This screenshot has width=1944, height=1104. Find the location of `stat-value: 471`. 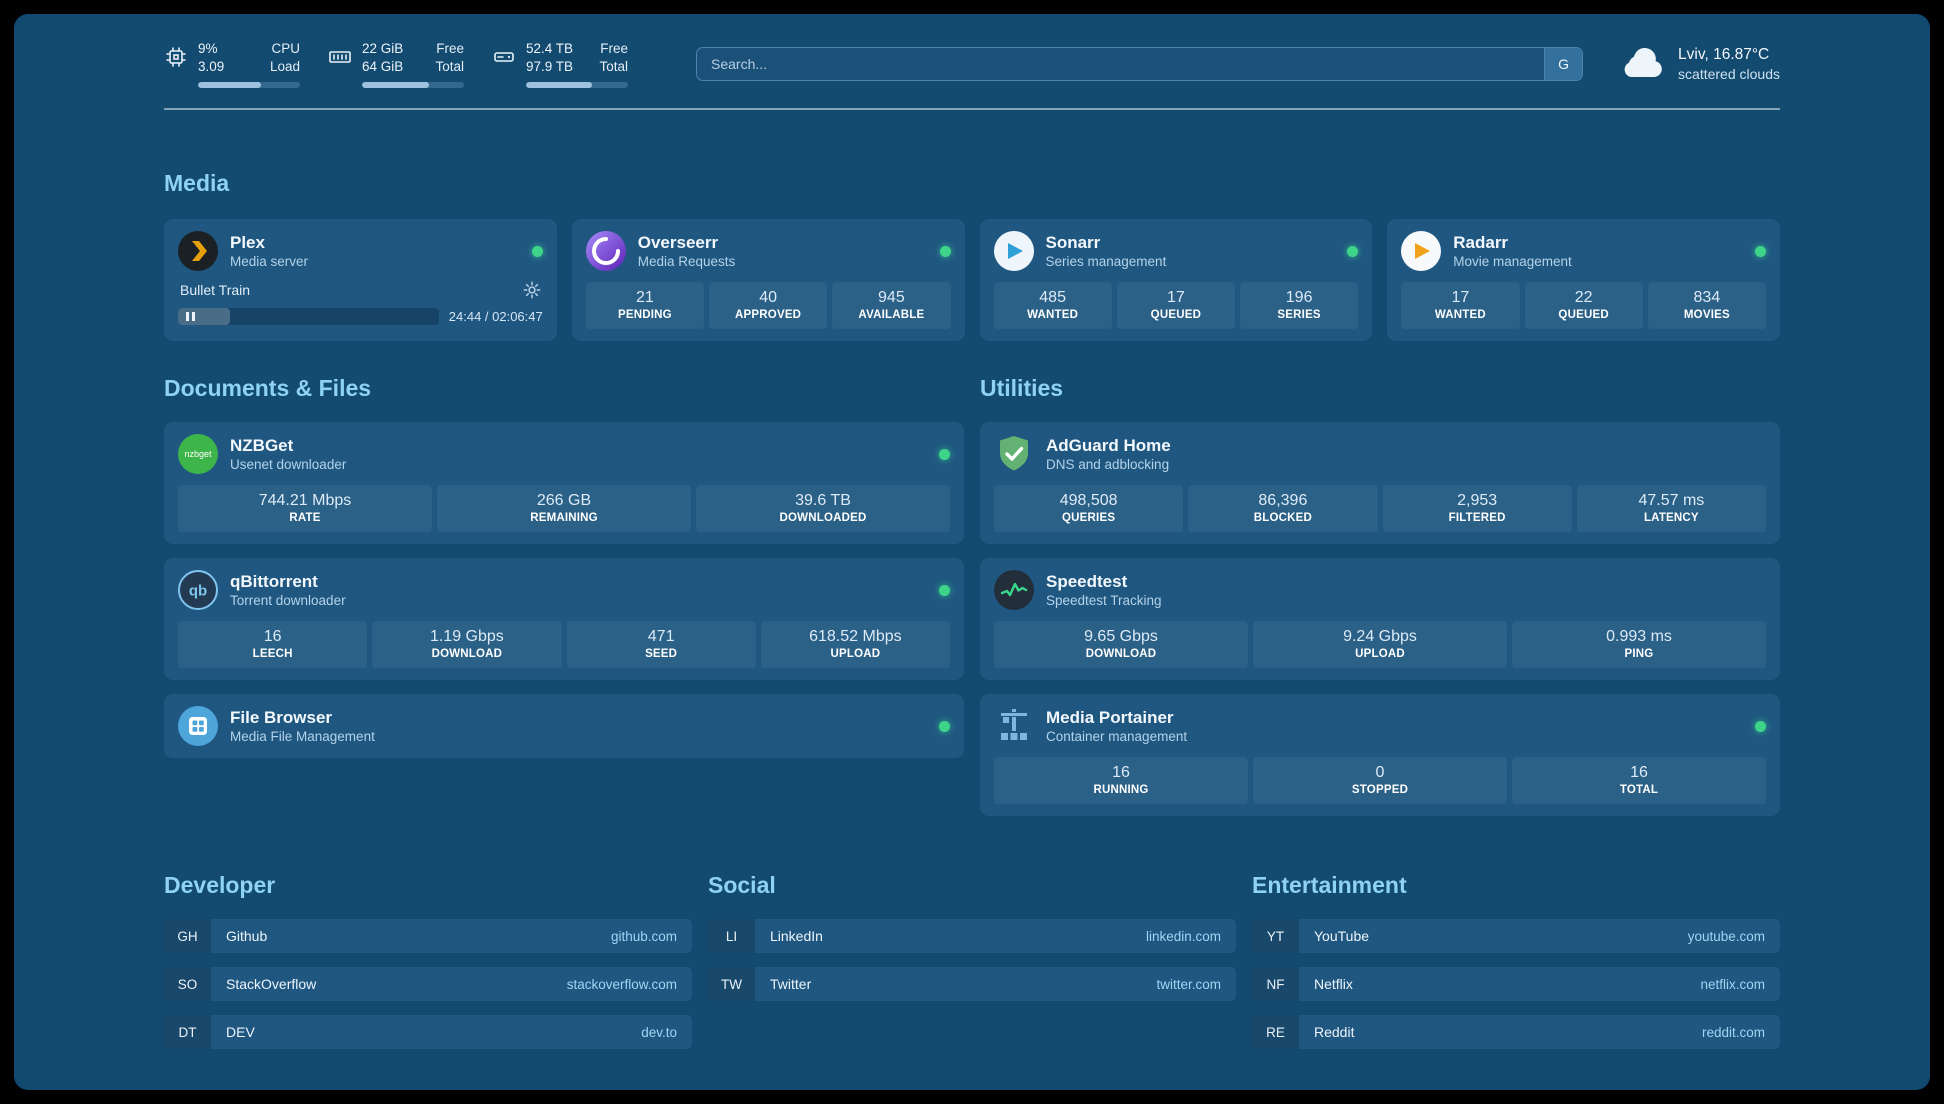

stat-value: 471 is located at coordinates (661, 636).